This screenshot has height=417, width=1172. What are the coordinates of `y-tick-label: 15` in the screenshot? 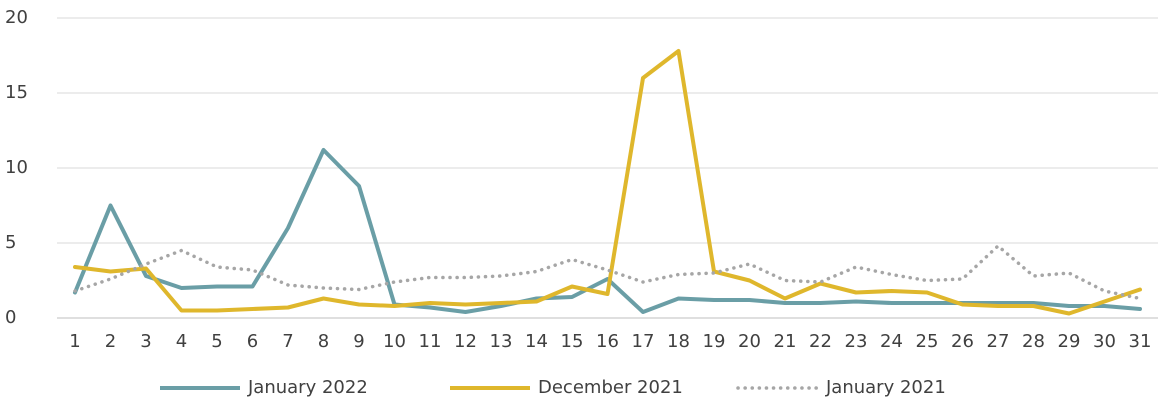 It's located at (16, 92).